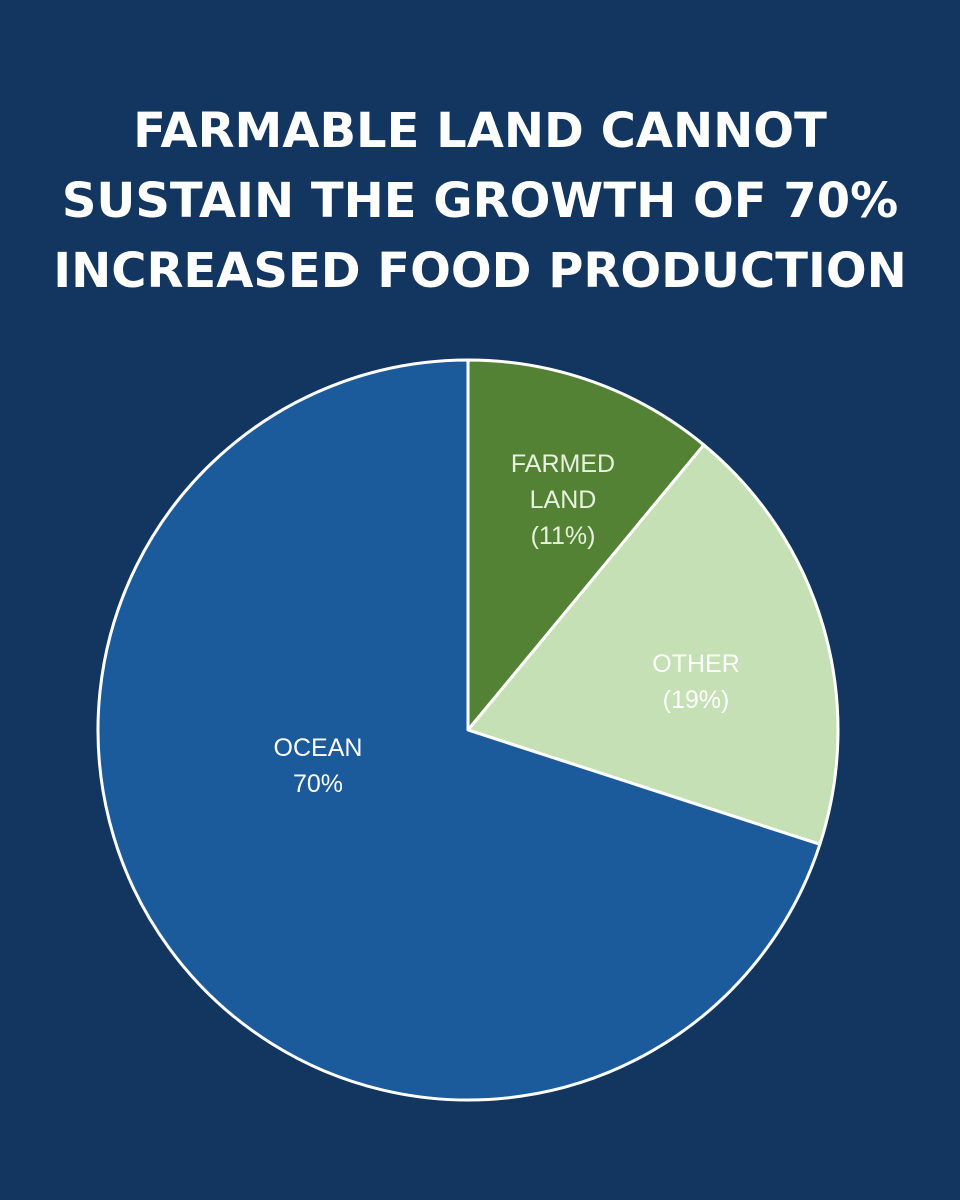  What do you see at coordinates (480, 131) in the screenshot?
I see `title-line-1: FARMABLE LAND CANNOT` at bounding box center [480, 131].